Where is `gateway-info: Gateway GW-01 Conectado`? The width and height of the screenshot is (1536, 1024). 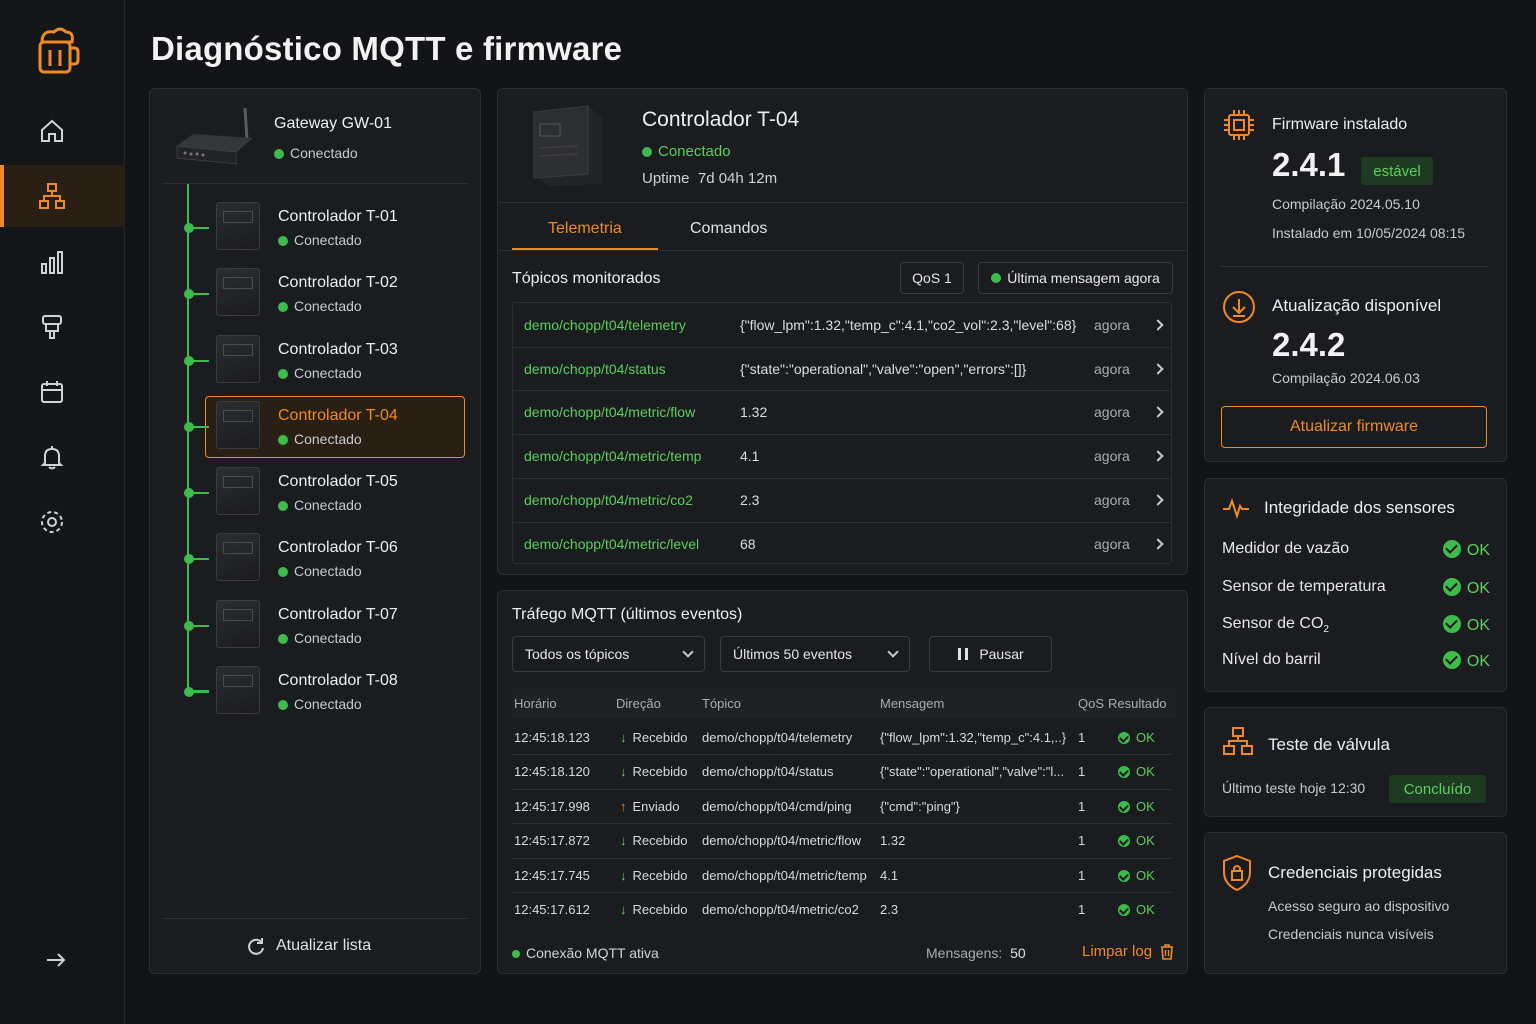 gateway-info: Gateway GW-01 Conectado is located at coordinates (333, 138).